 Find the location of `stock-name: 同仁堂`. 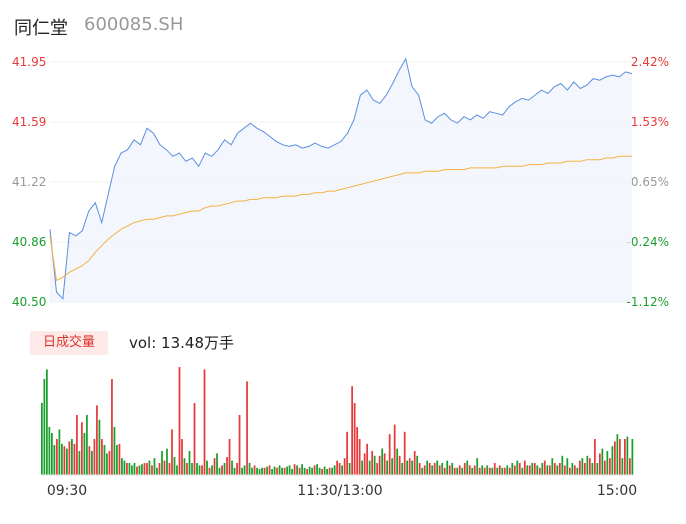

stock-name: 同仁堂 is located at coordinates (41, 28).